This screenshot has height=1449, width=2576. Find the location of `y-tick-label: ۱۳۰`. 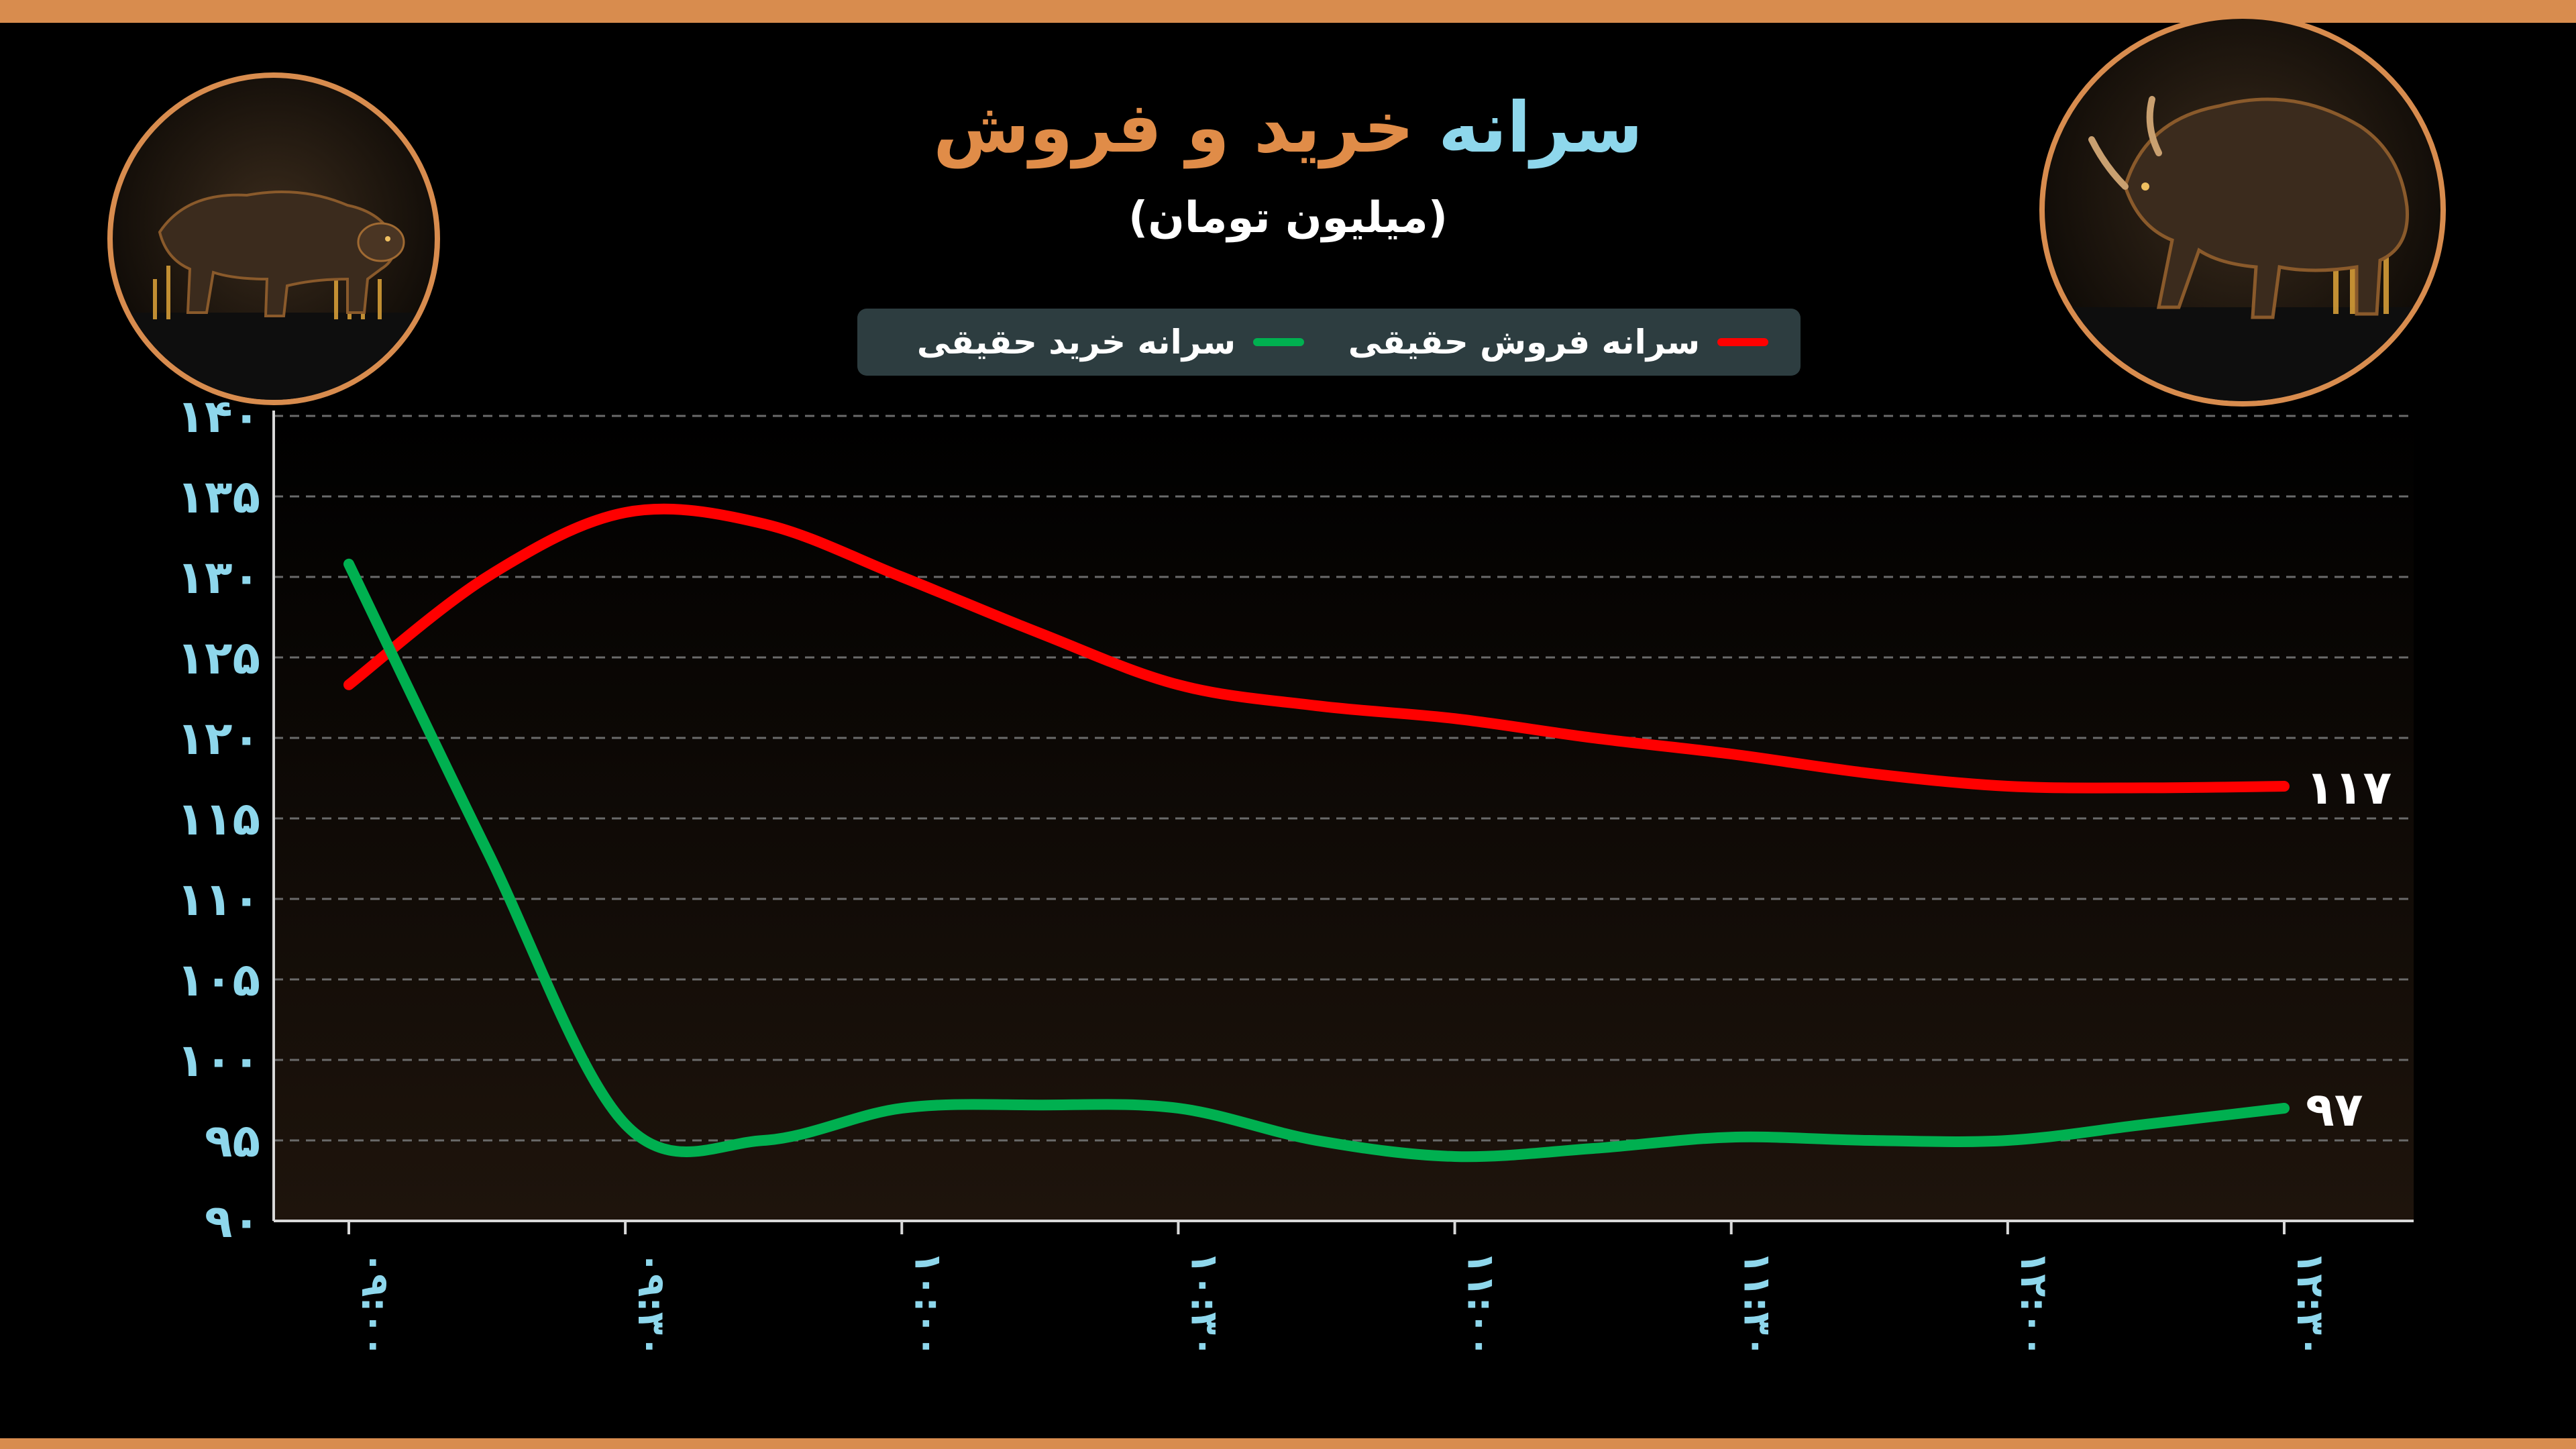

y-tick-label: ۱۳۰ is located at coordinates (218, 577).